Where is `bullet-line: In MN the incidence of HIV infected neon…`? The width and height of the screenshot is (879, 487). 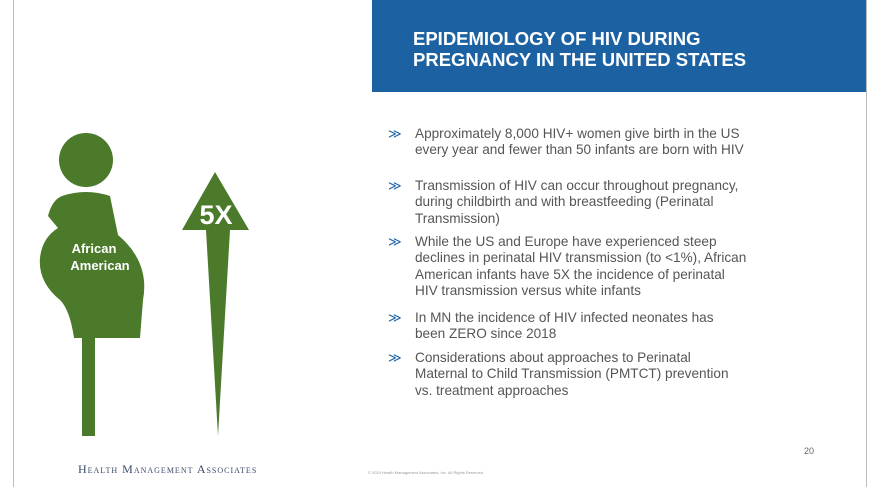
bullet-line: In MN the incidence of HIV infected neon… is located at coordinates (564, 317).